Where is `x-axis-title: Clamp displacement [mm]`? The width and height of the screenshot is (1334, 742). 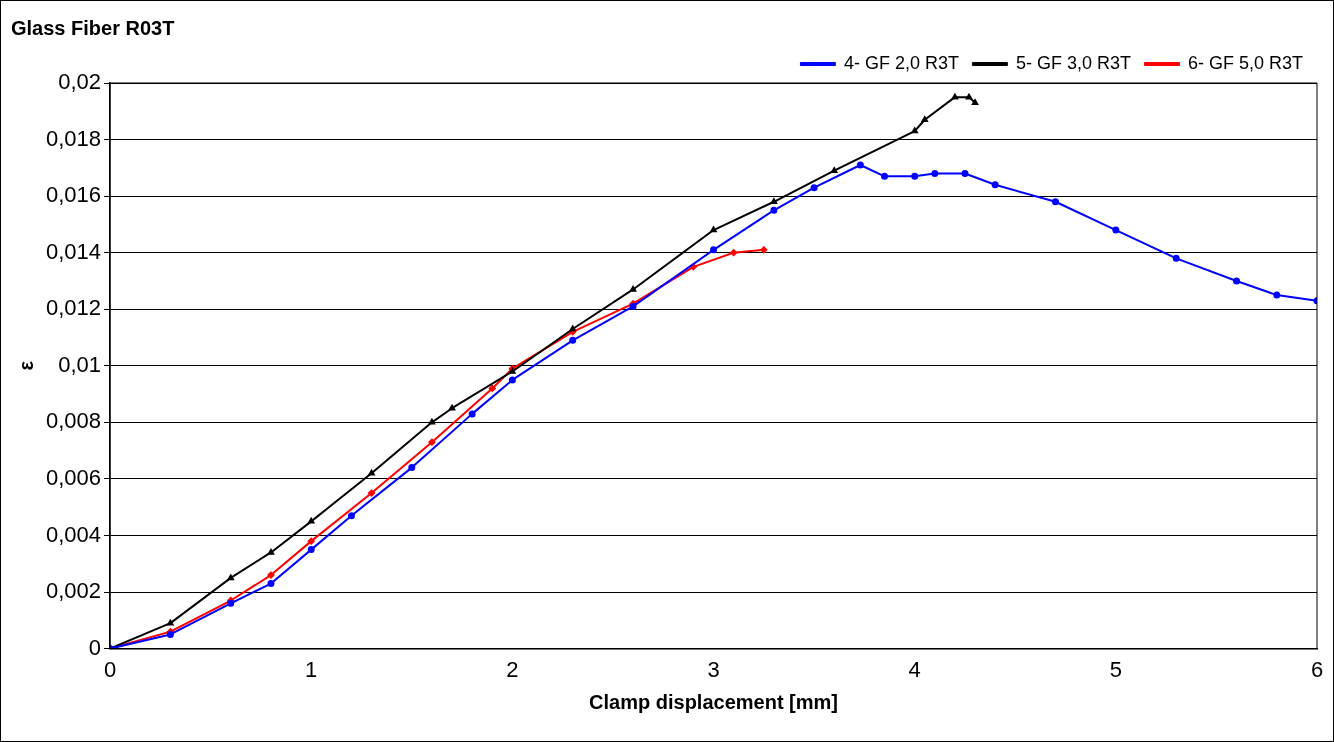
x-axis-title: Clamp displacement [mm] is located at coordinates (713, 701).